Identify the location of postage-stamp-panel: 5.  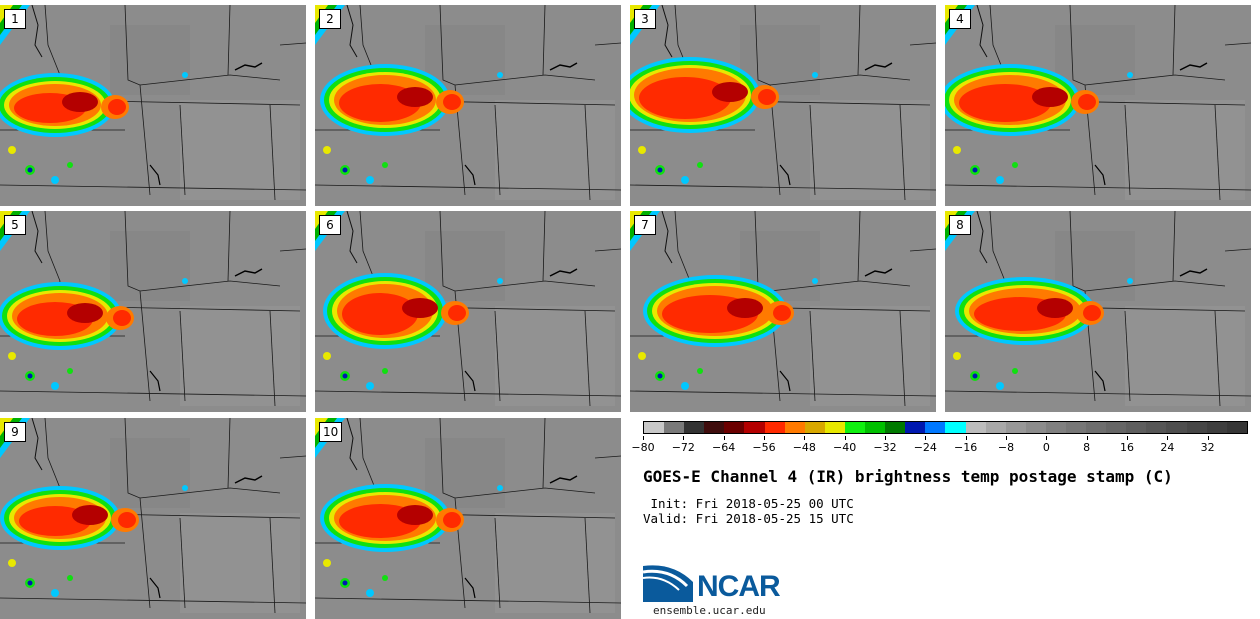
(153, 311).